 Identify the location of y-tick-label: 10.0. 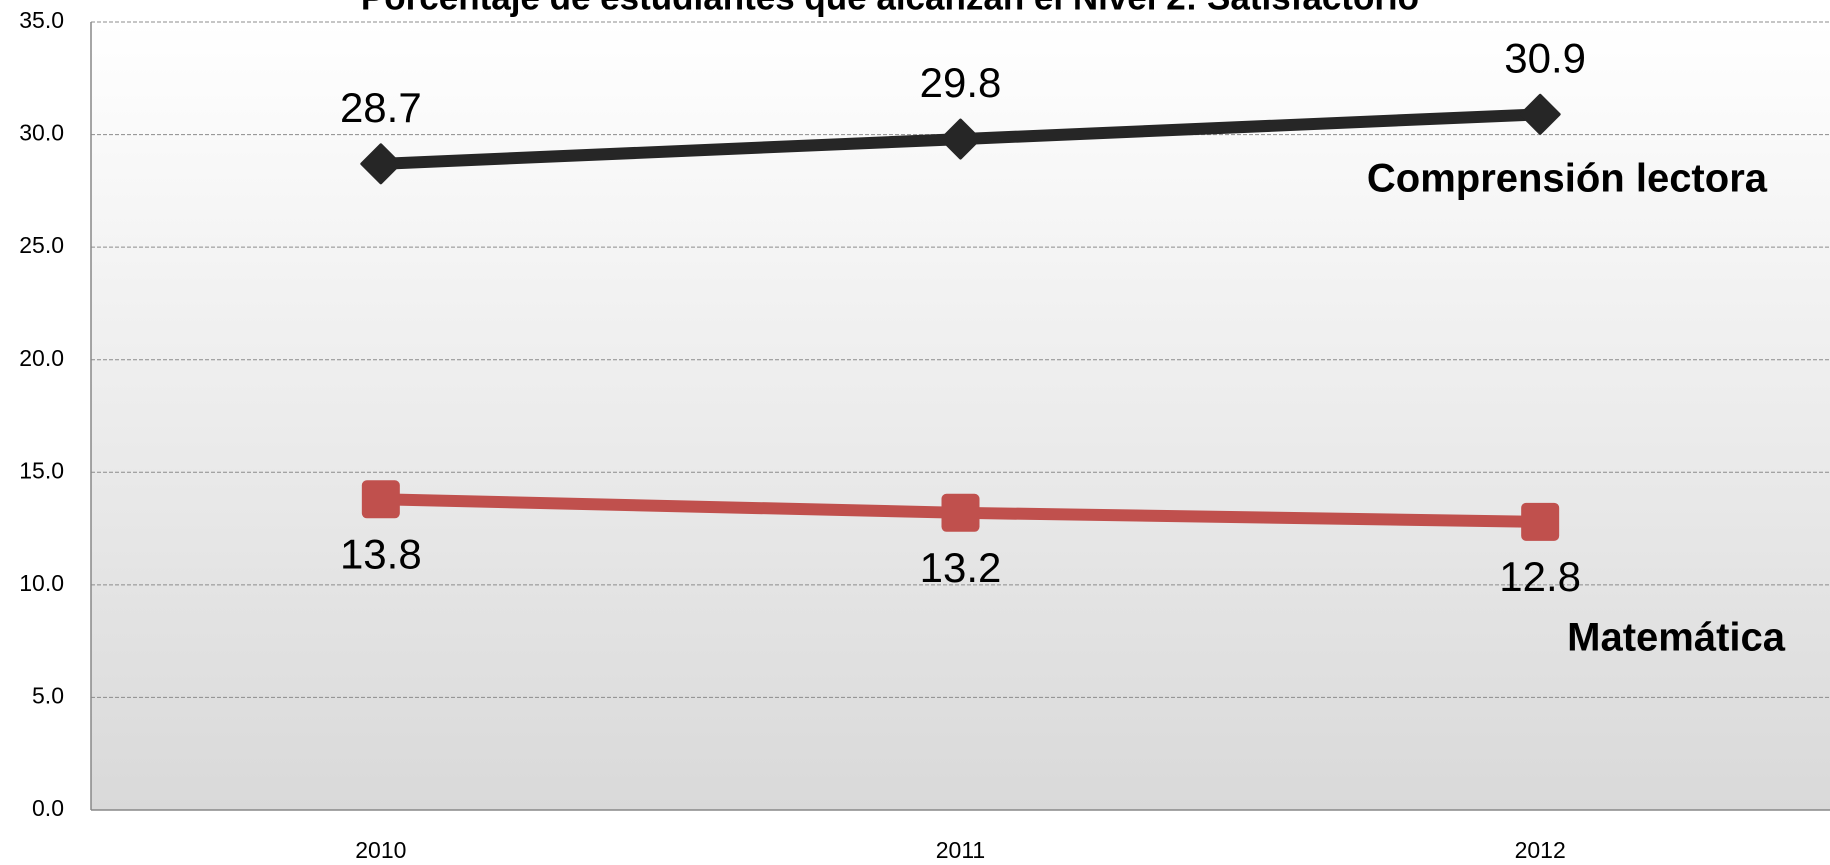
(41, 583).